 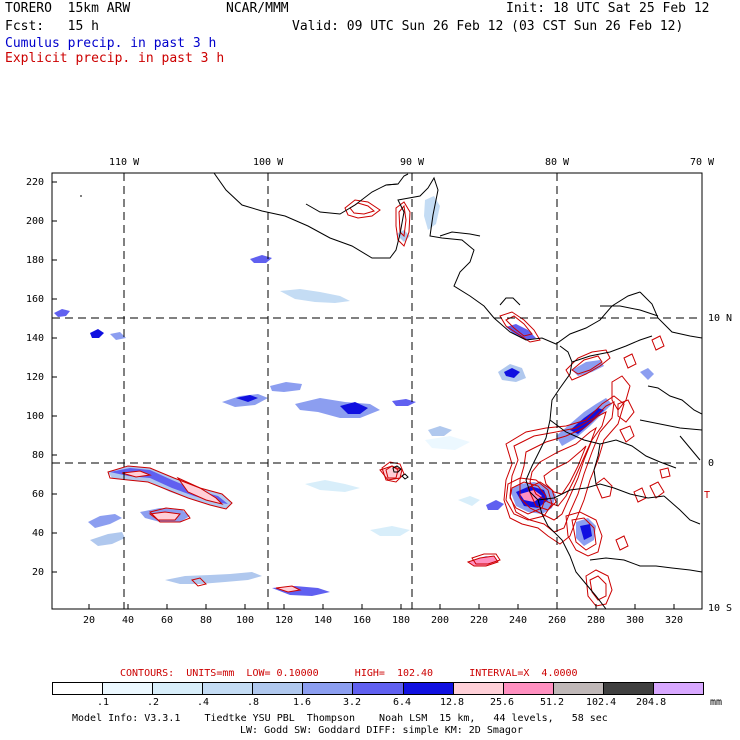 What do you see at coordinates (206, 620) in the screenshot?
I see `x-tick-label: 80` at bounding box center [206, 620].